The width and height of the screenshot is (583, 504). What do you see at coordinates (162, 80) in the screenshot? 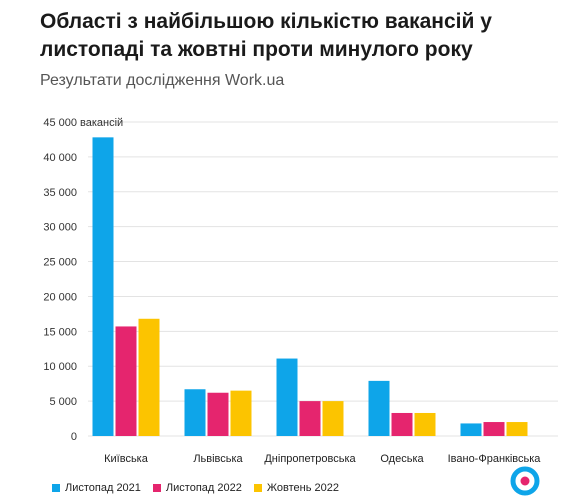
I see `chart-subtitle: Результати дослідження Work.ua` at bounding box center [162, 80].